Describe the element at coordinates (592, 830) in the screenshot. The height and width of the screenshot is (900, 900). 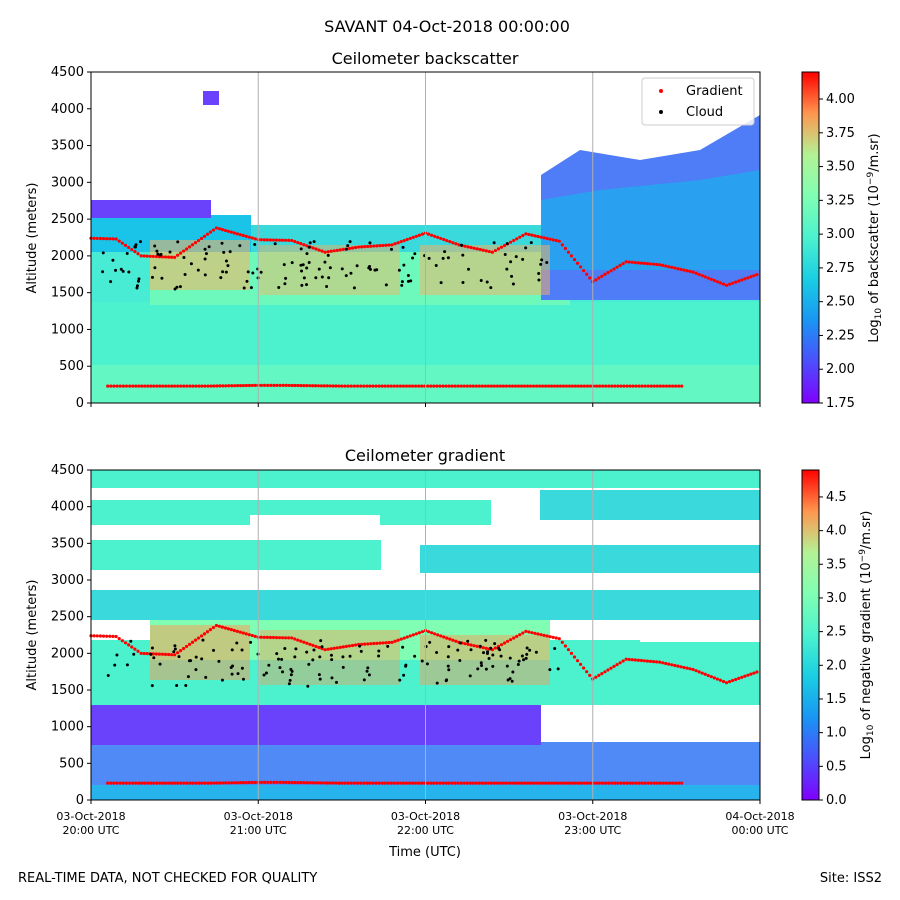
I see `x-tick-label-time: 23:00 UTC` at that location.